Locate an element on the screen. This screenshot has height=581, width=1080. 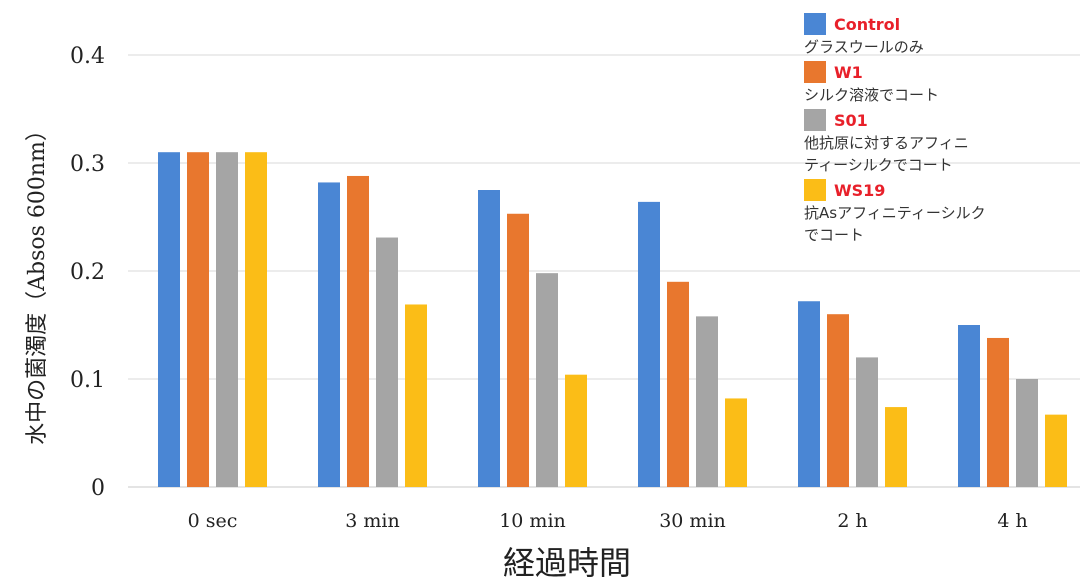
bar-ws19-2-h is located at coordinates (896, 447).